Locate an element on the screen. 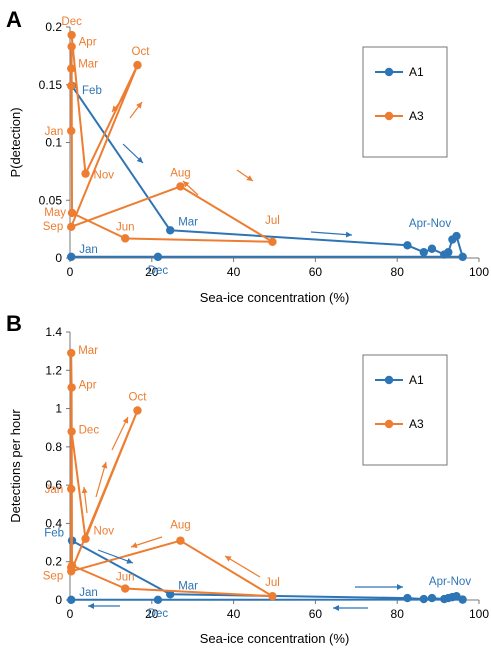  y-axis-label: Detections per hour is located at coordinates (15, 466).